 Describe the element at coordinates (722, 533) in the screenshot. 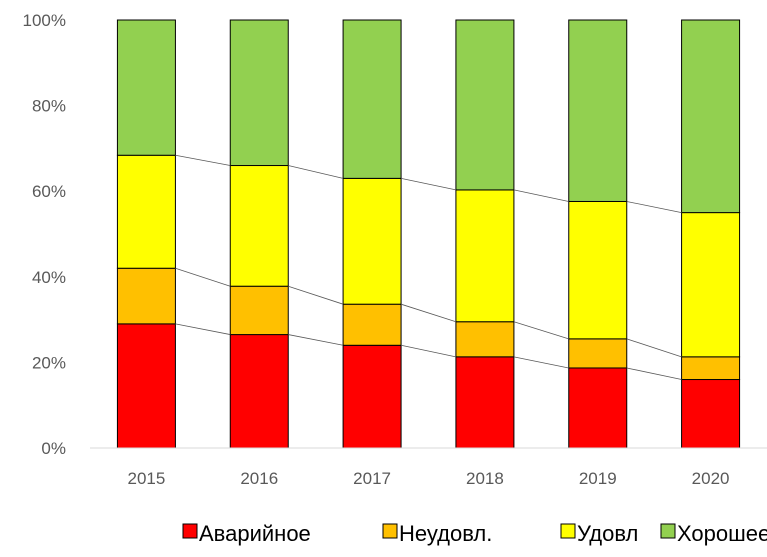

I see `legend-label: Хорошее` at that location.